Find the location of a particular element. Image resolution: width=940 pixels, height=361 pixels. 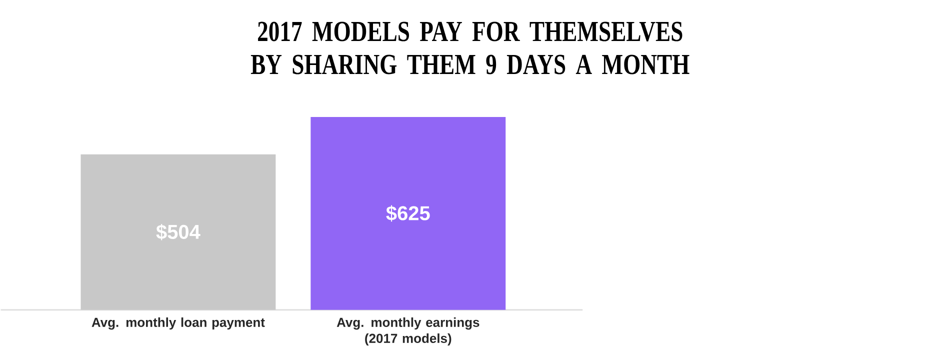

x-tick-label: Avg. monthly loan payment is located at coordinates (178, 323).